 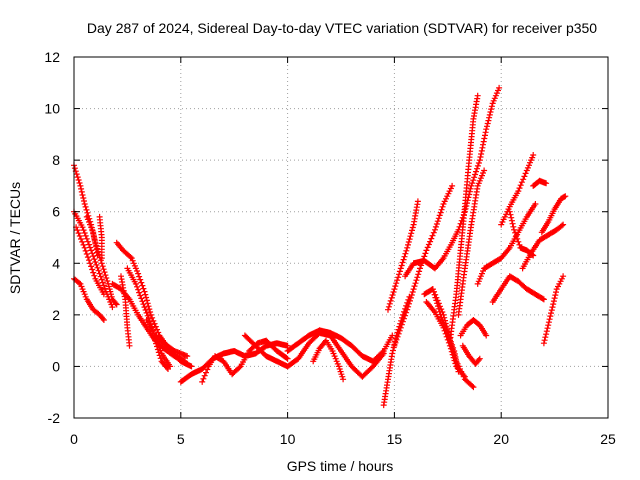 I want to click on x-tick-label: 25, so click(x=608, y=439).